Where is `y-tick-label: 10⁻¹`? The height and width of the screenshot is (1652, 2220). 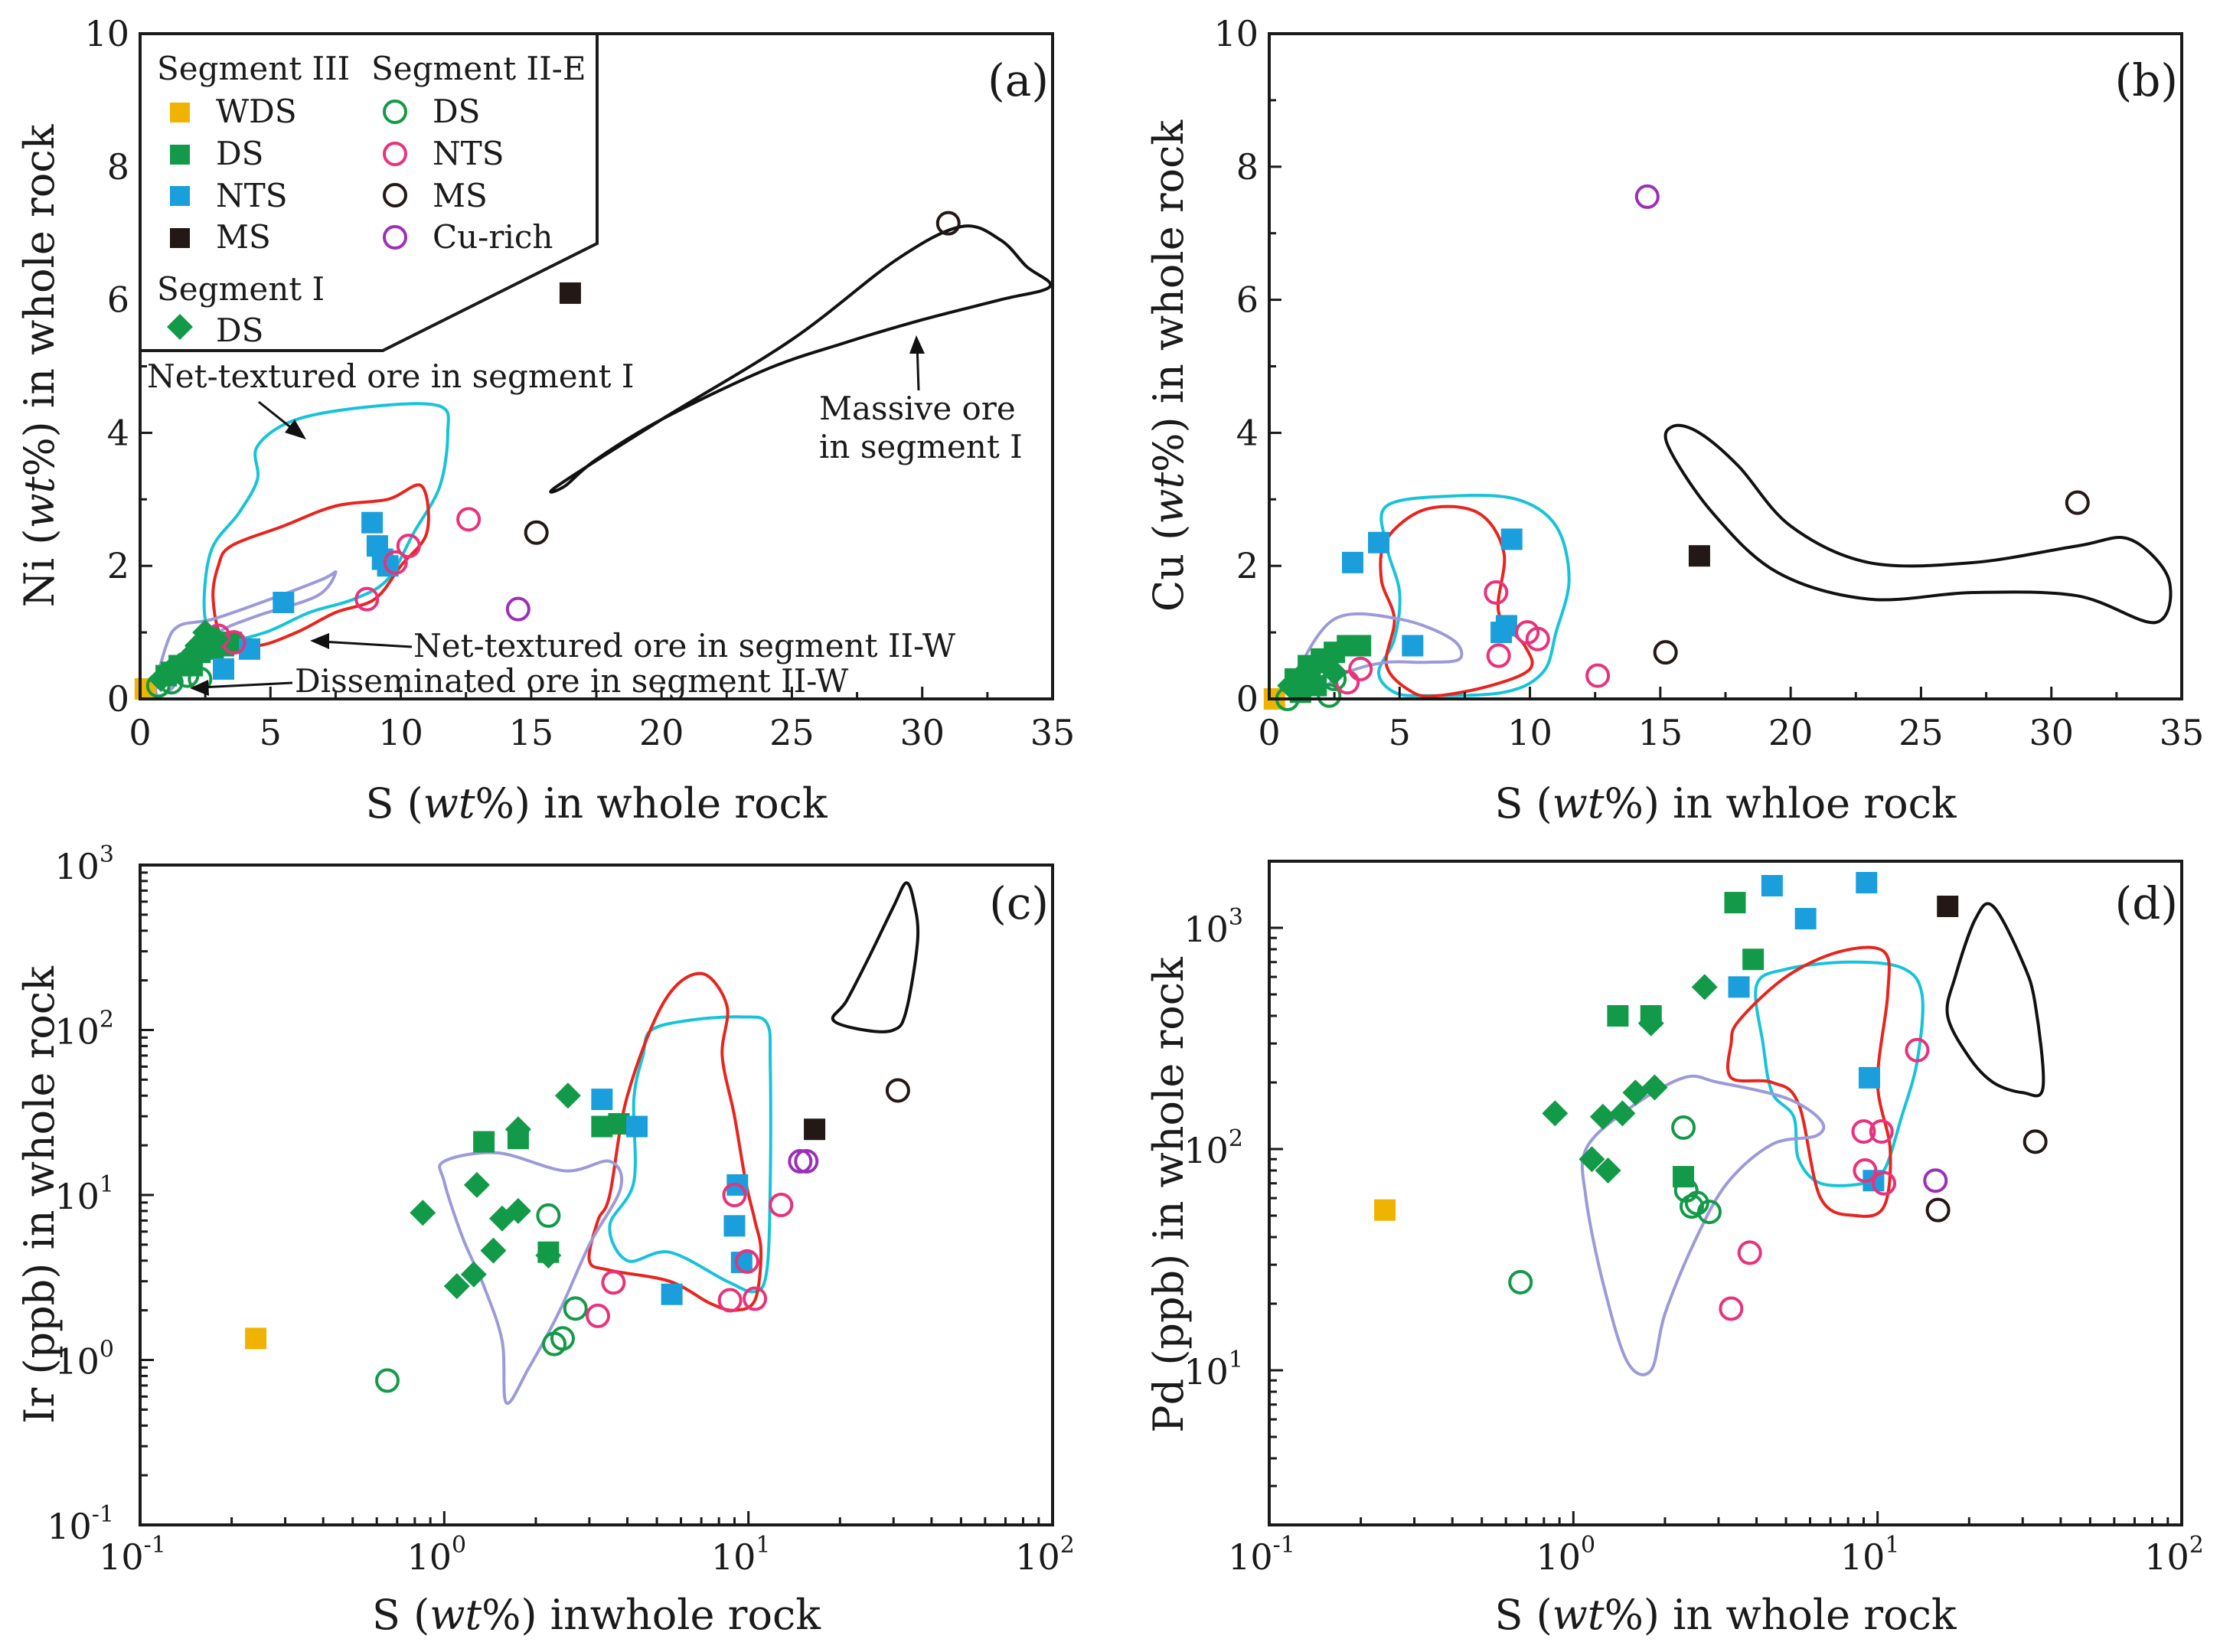 y-tick-label: 10⁻¹ is located at coordinates (80, 1524).